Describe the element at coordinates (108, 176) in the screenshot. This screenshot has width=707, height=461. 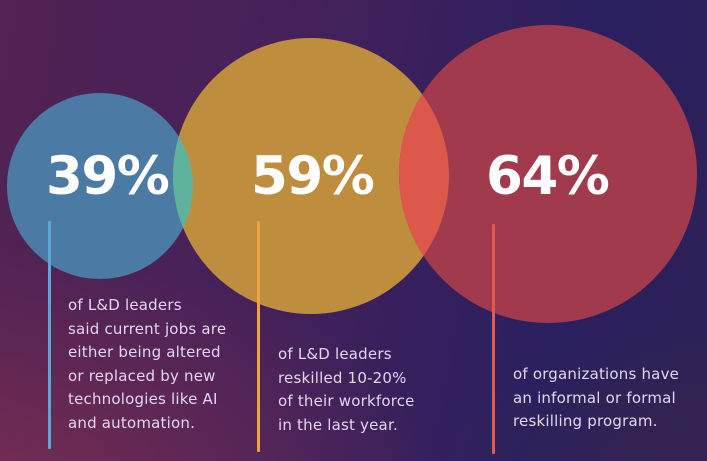
I see `stat-39-value: 39%` at that location.